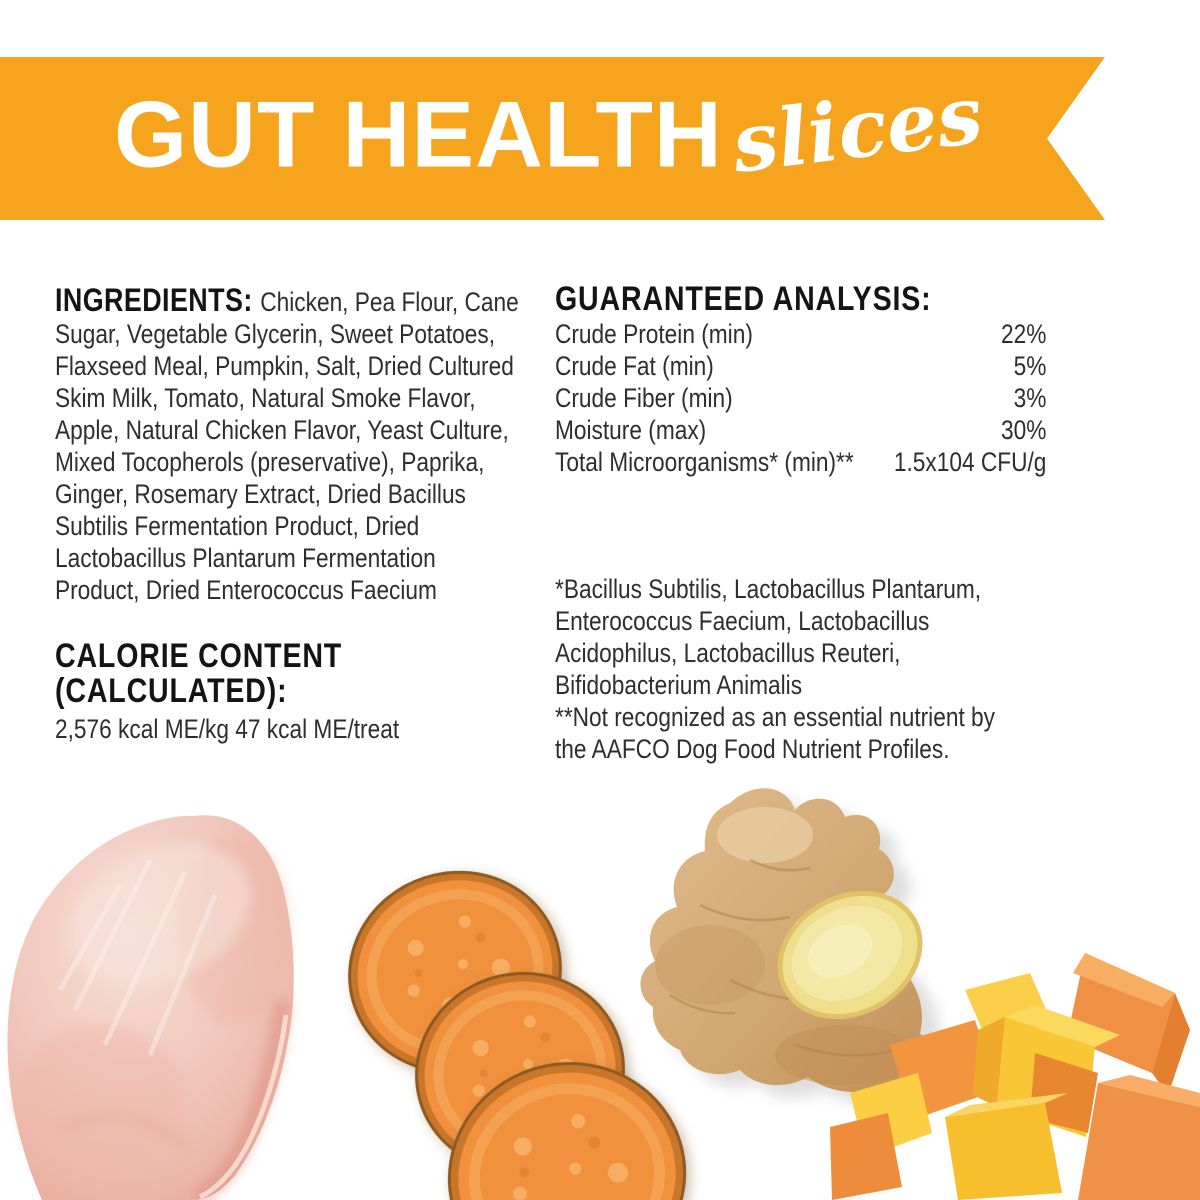  I want to click on footnote-line: Bifidobacterium Animalis, so click(679, 685).